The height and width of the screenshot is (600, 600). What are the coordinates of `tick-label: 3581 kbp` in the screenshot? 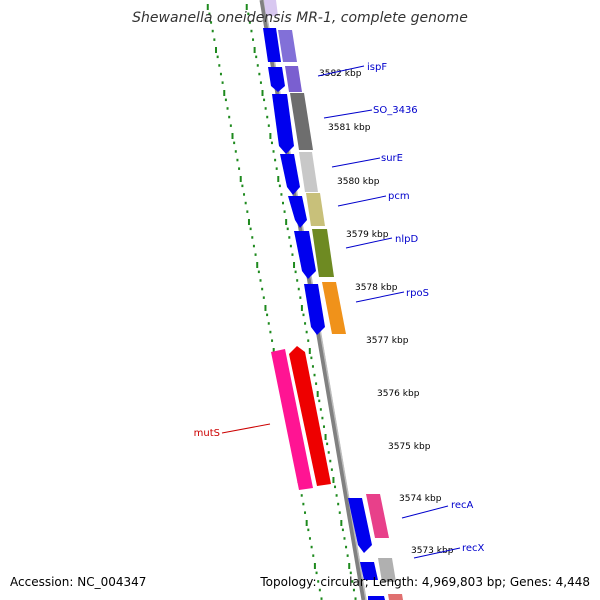 It's located at (349, 128).